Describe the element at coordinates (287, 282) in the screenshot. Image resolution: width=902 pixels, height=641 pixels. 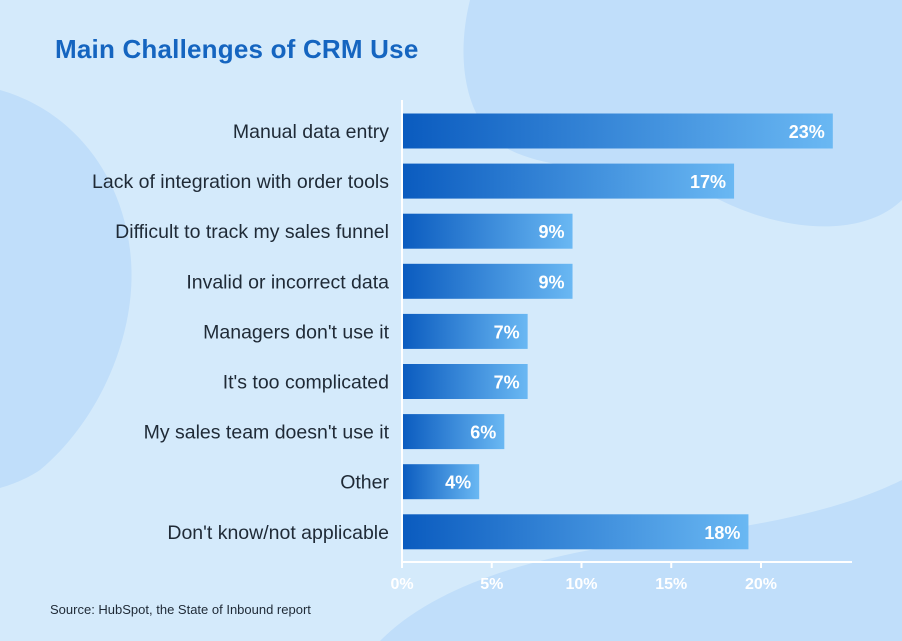
I see `category-label: Invalid or incorrect data` at that location.